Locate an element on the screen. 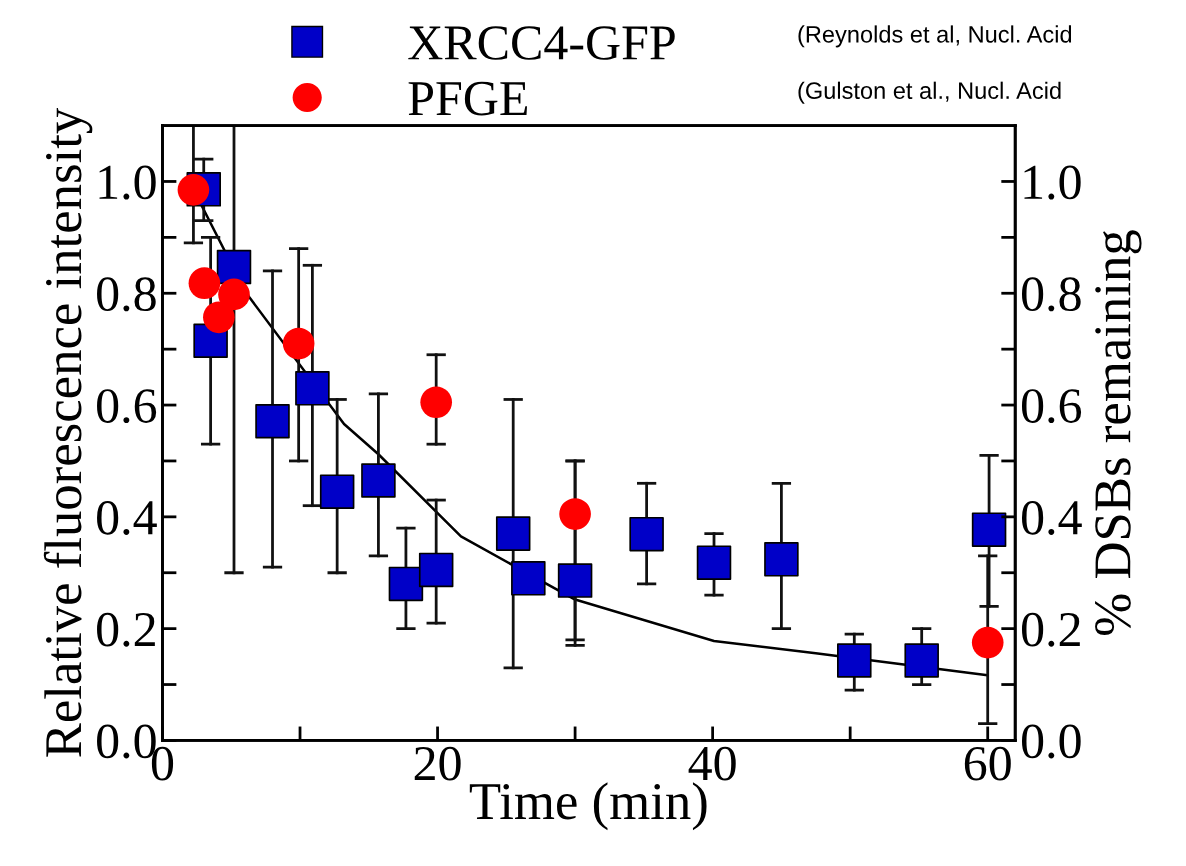 The image size is (1186, 866). x-tick-label: 20 is located at coordinates (437, 763).